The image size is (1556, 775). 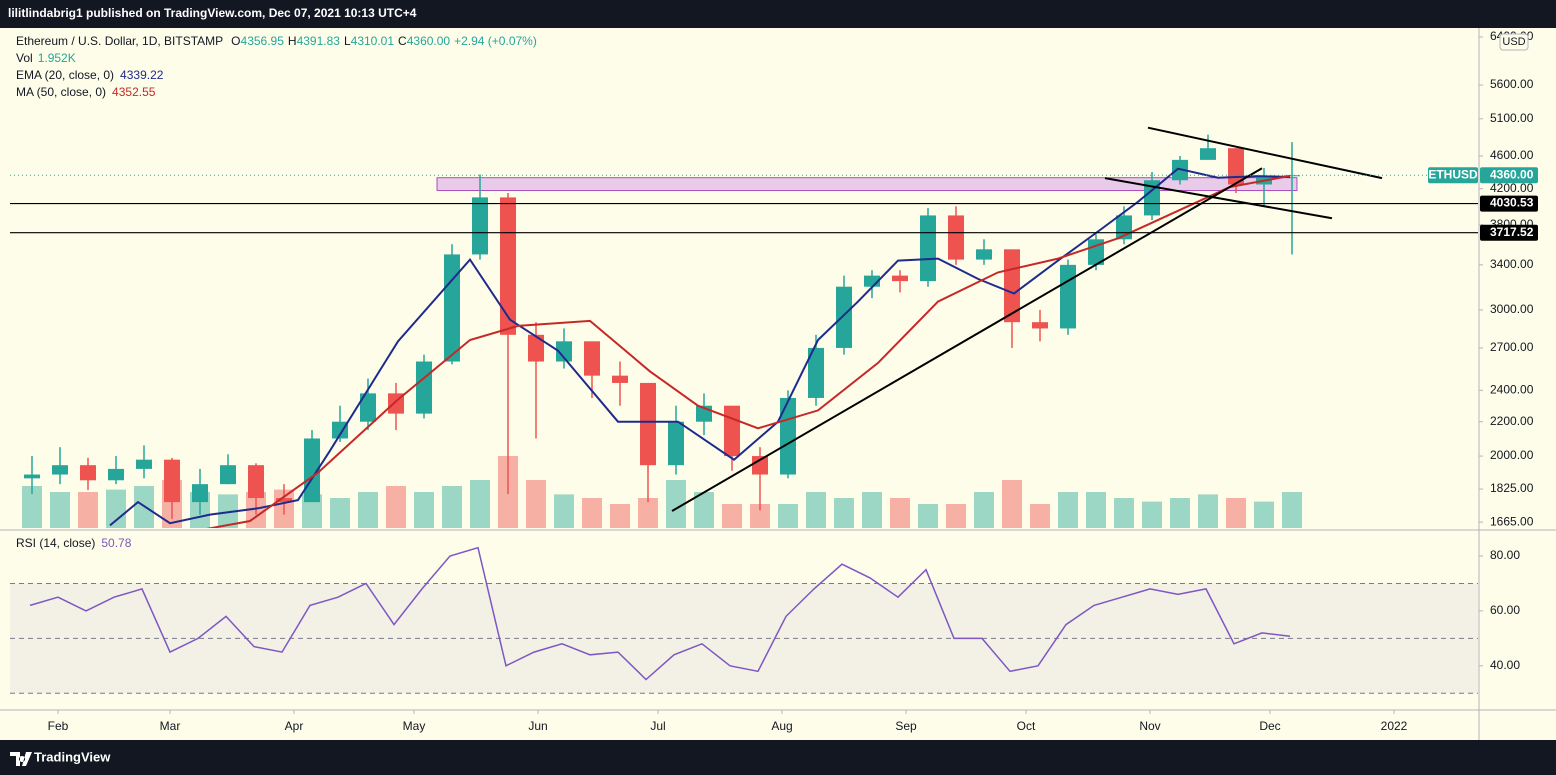 I want to click on top-bar, so click(x=778, y=14).